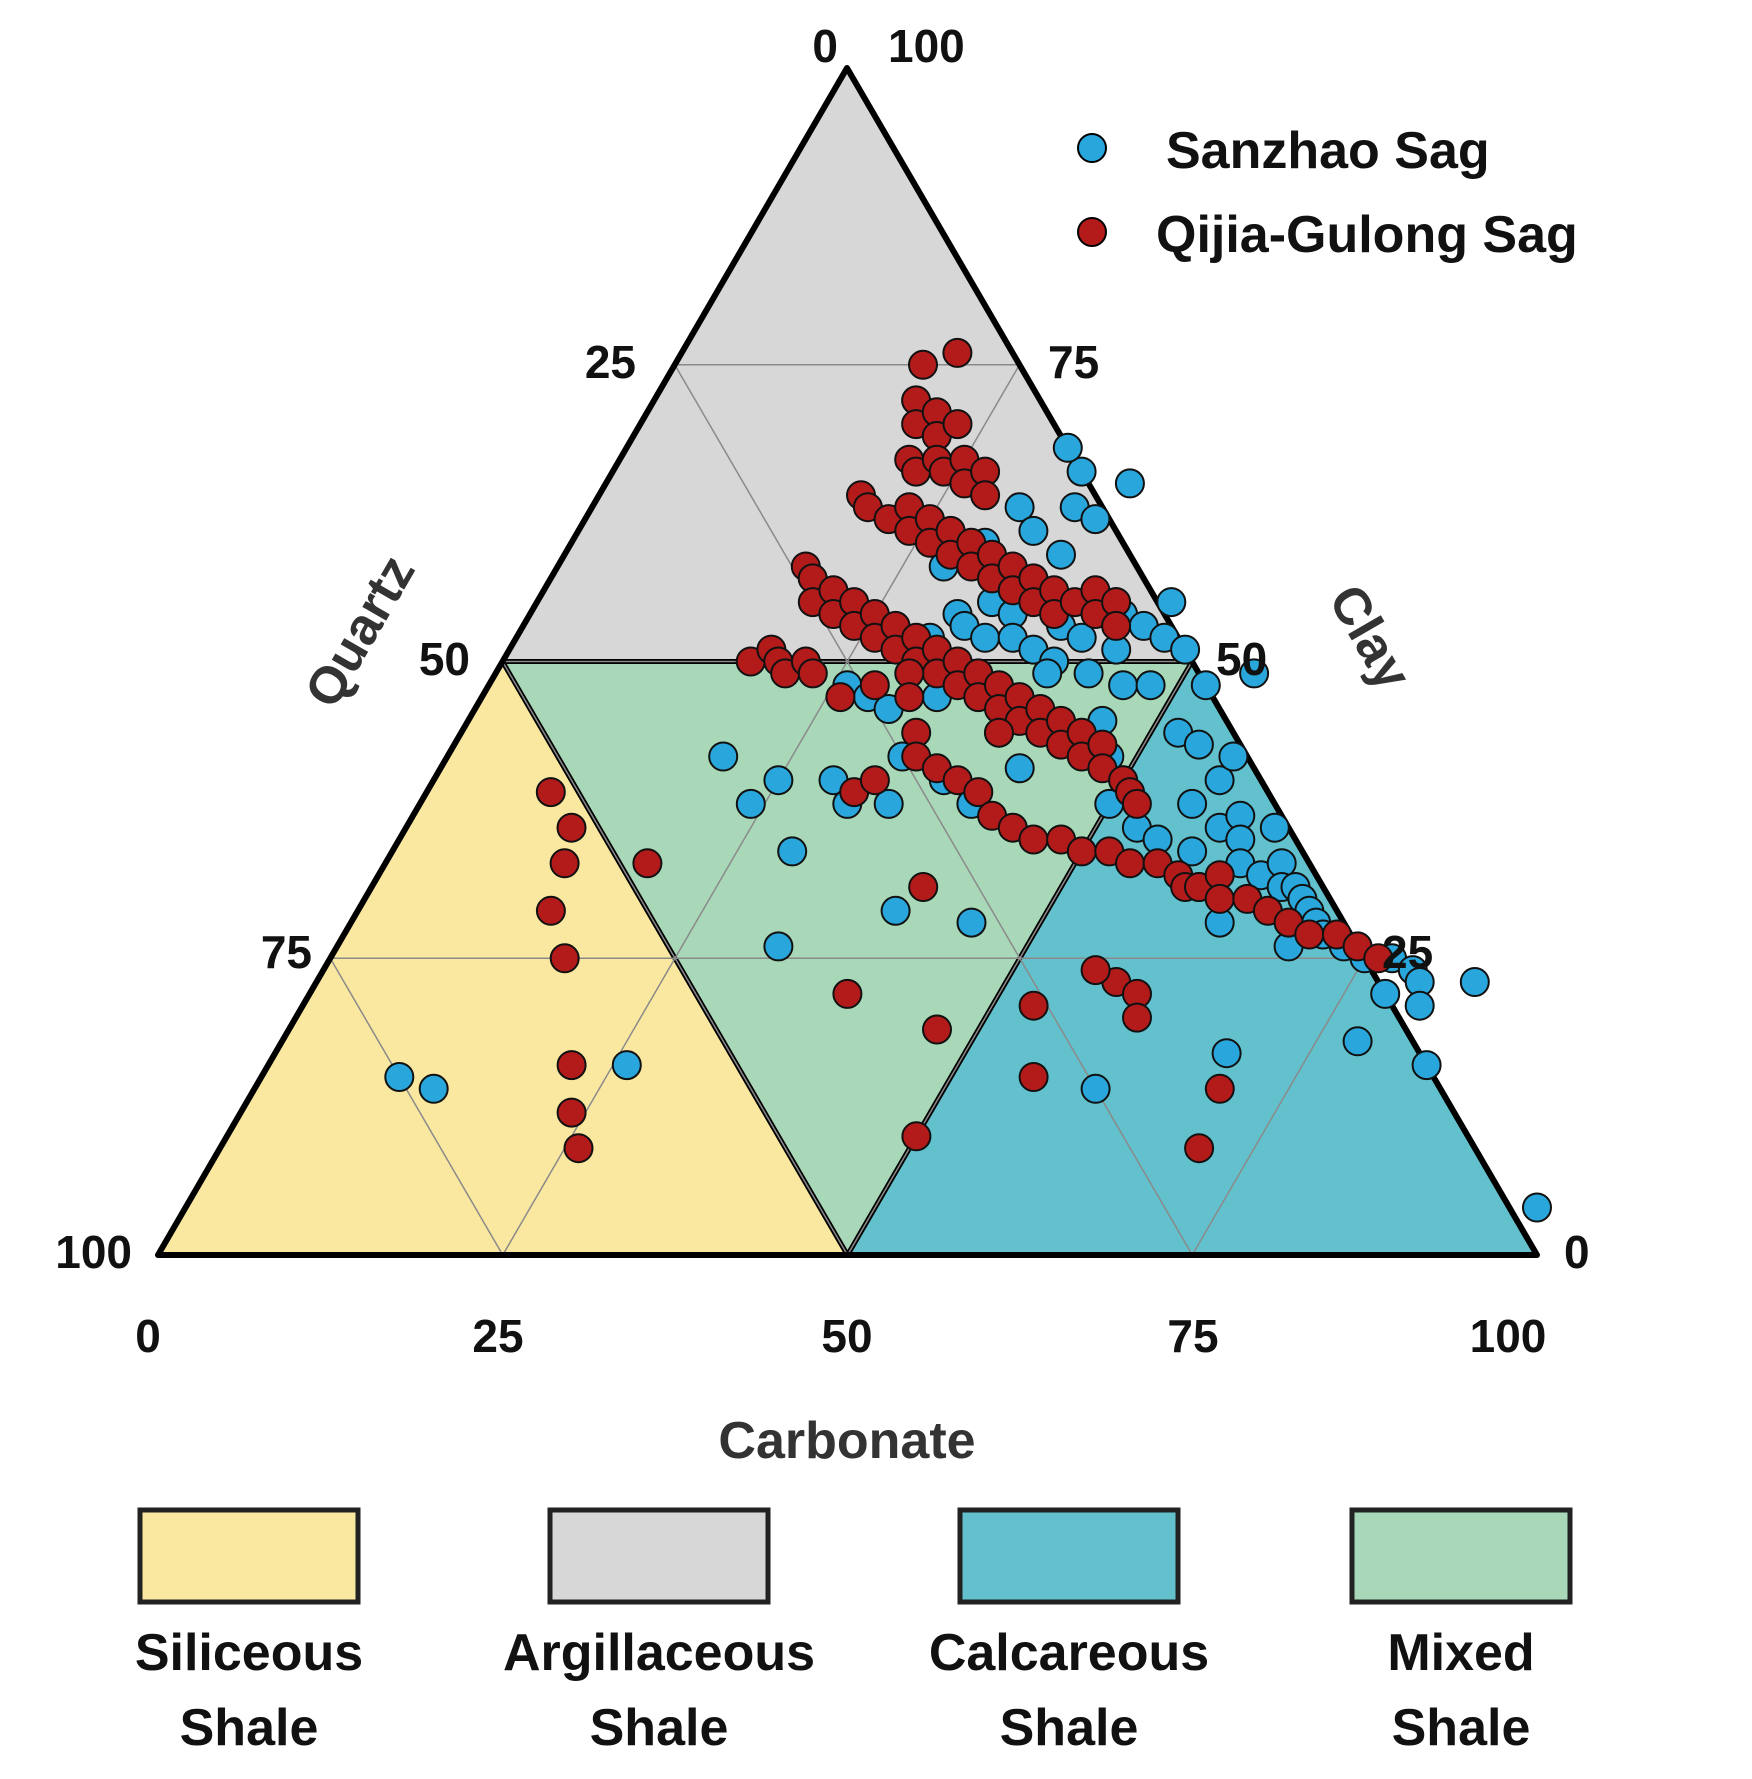 This screenshot has width=1752, height=1779. I want to click on key-label-mixed-line1: Mixed, so click(1460, 1653).